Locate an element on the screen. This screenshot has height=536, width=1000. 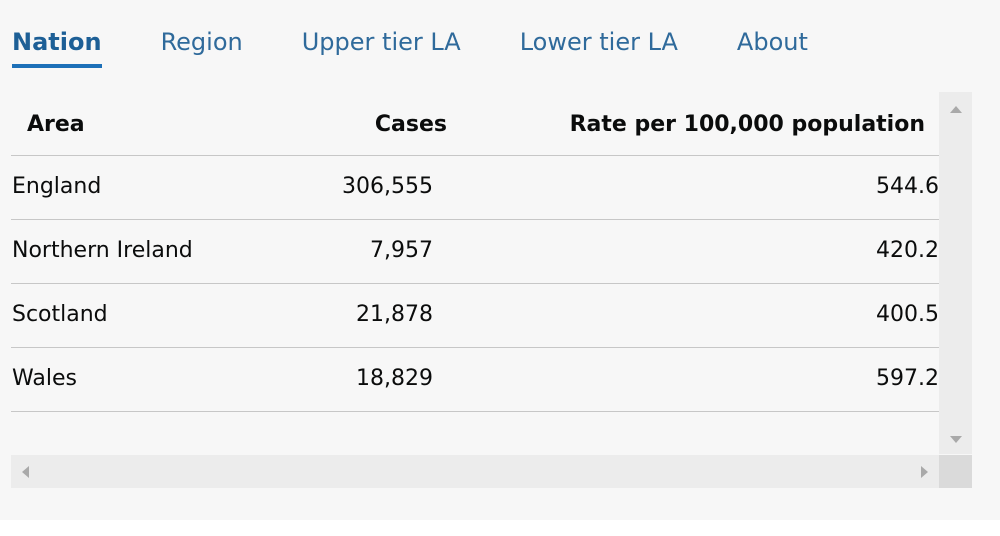
tab-region: Region is located at coordinates (201, 42).